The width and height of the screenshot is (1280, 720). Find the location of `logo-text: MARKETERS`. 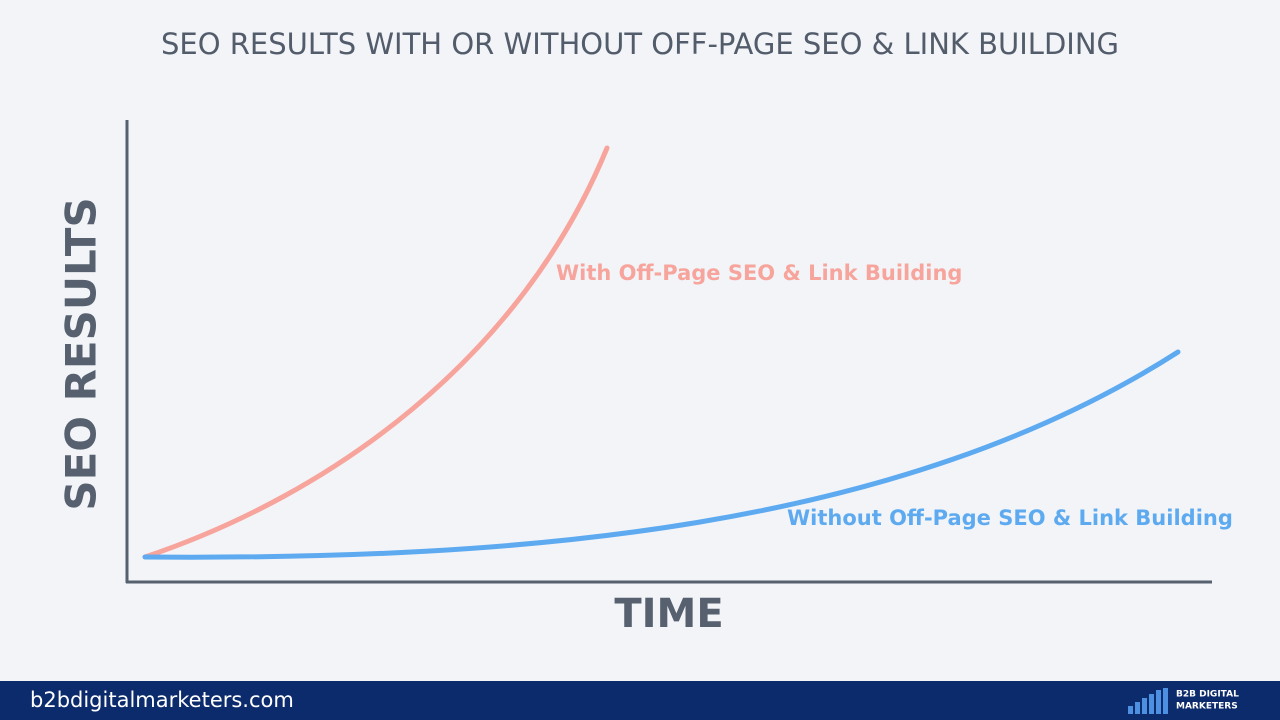

logo-text: MARKETERS is located at coordinates (1207, 707).